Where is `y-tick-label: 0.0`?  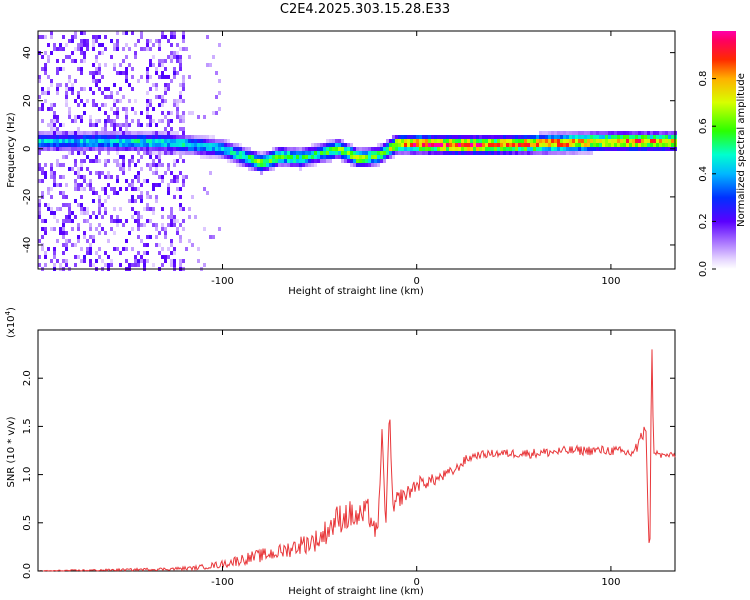 y-tick-label: 0.0 is located at coordinates (27, 571).